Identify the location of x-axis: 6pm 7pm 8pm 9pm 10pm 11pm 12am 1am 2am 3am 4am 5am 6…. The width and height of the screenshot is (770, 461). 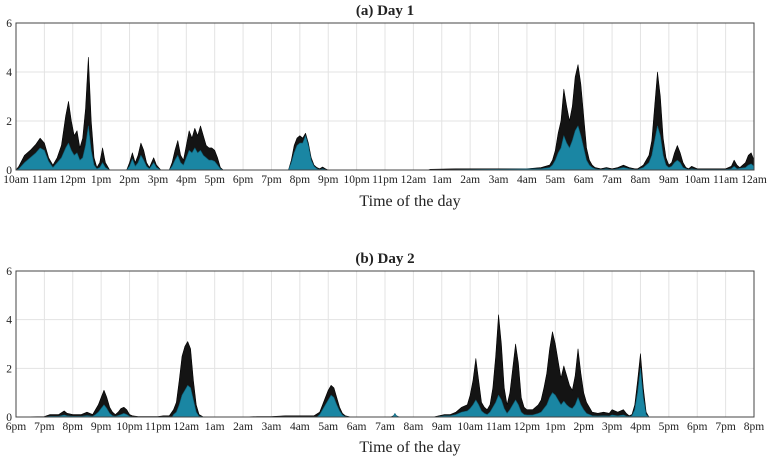
(385, 427).